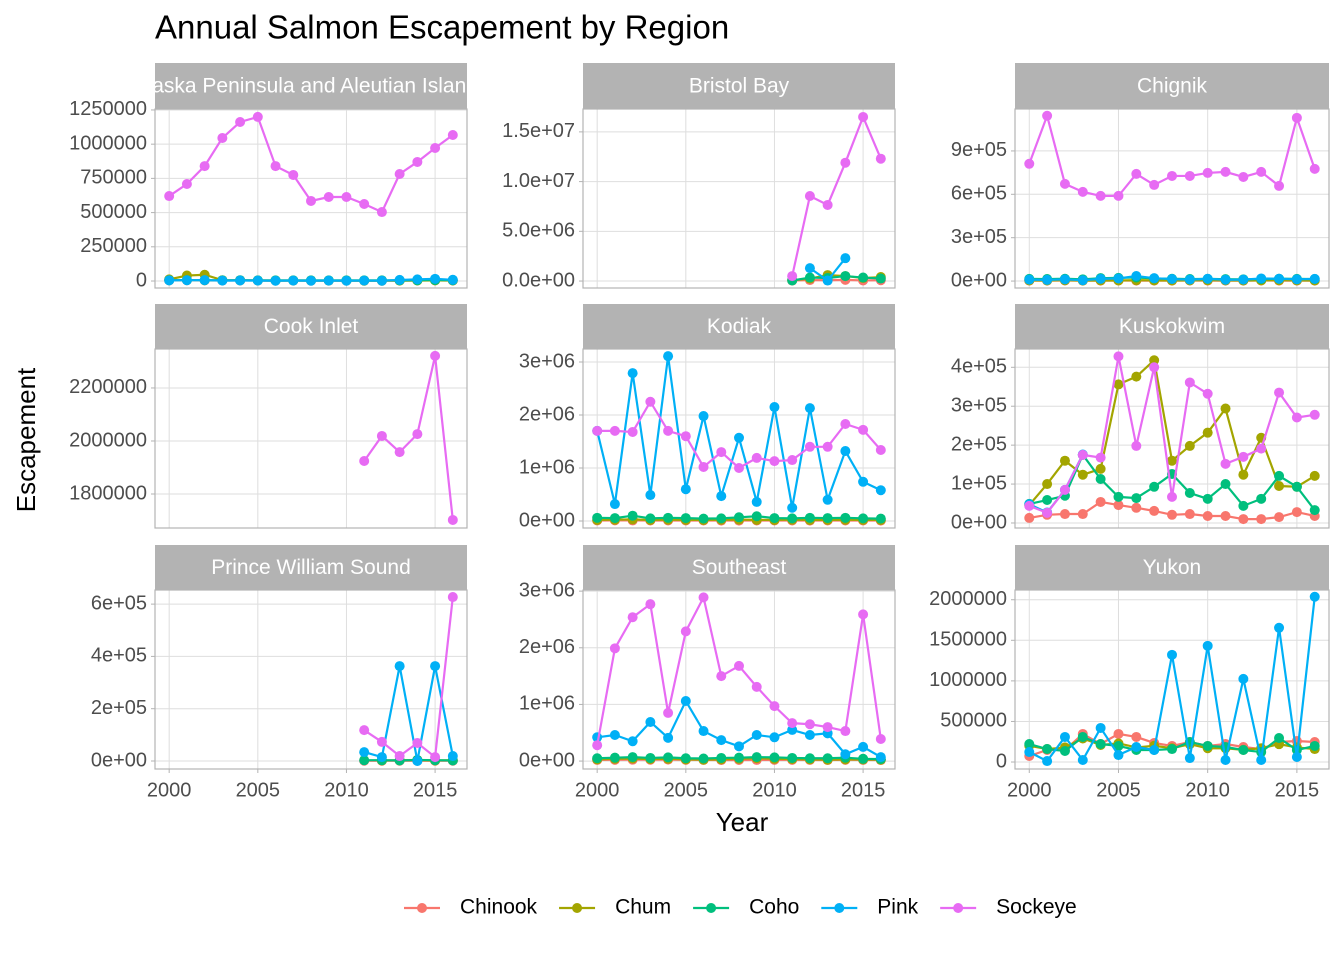  I want to click on strip-title: Kuskokwim, so click(1172, 326).